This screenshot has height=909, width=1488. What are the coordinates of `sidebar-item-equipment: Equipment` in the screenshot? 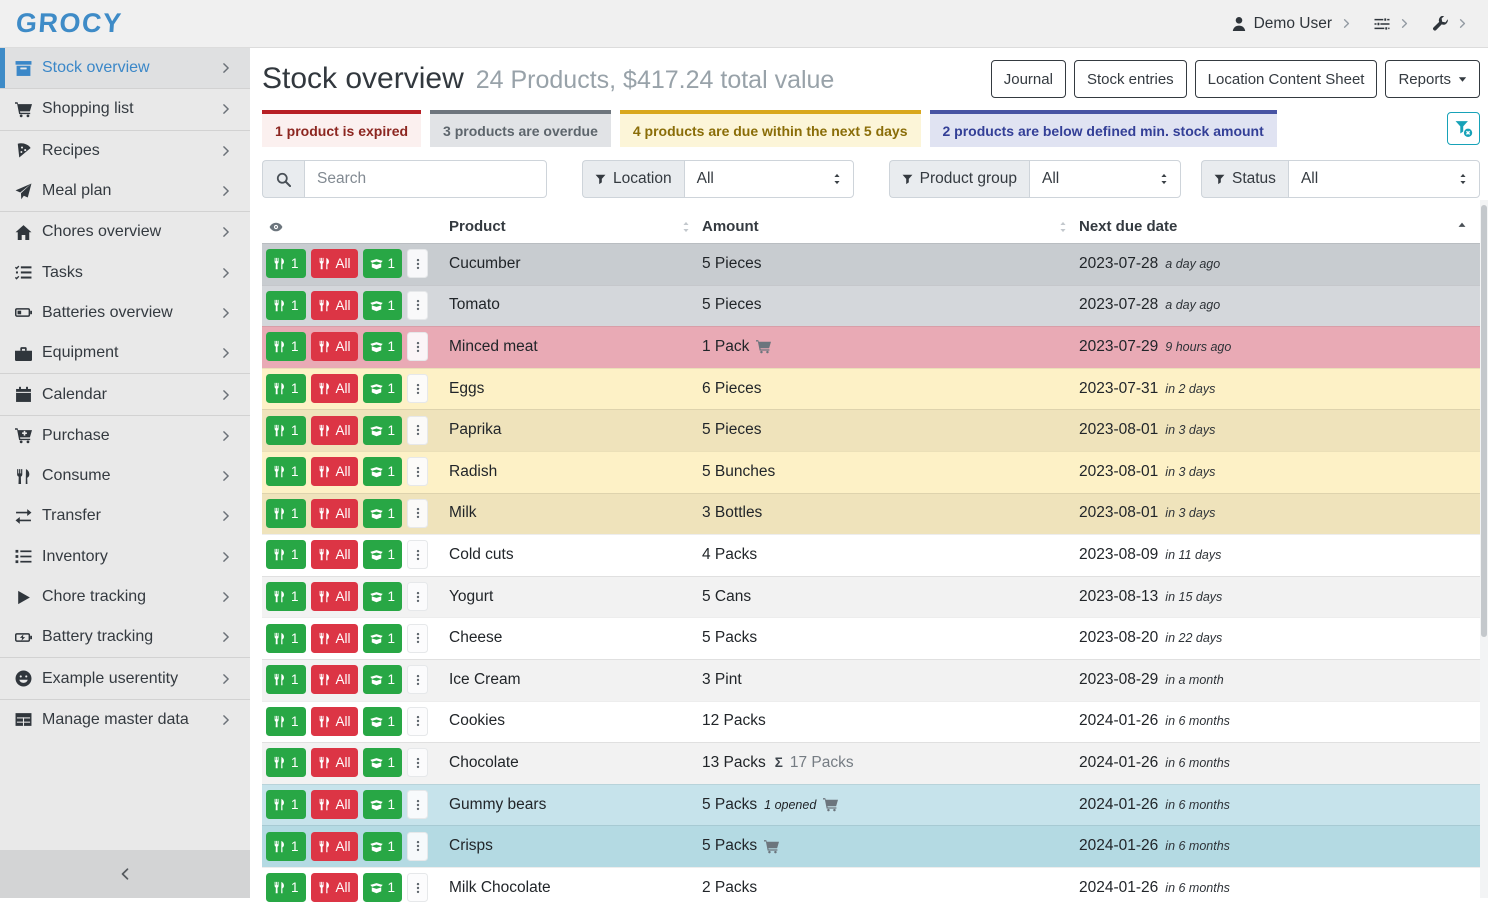 It's located at (125, 353).